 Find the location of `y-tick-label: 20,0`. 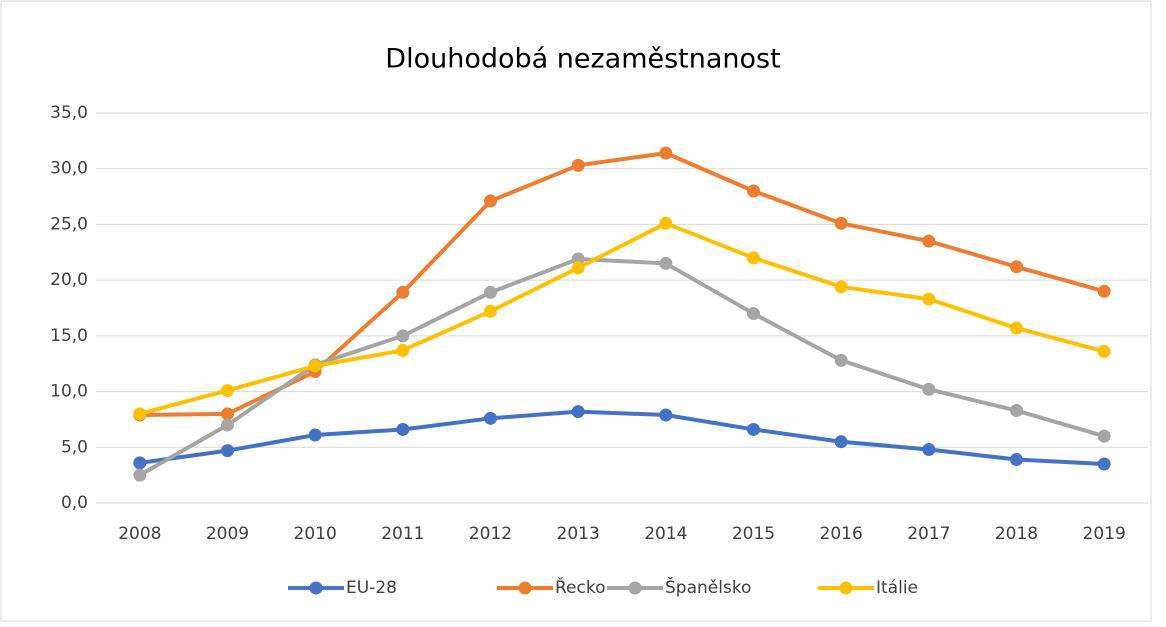

y-tick-label: 20,0 is located at coordinates (69, 280).